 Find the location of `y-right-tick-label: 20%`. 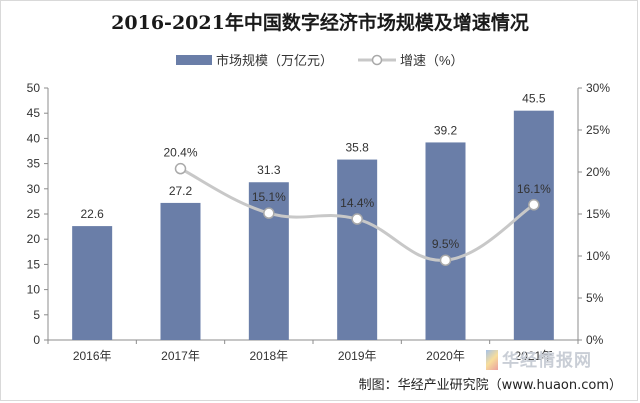

y-right-tick-label: 20% is located at coordinates (598, 172).